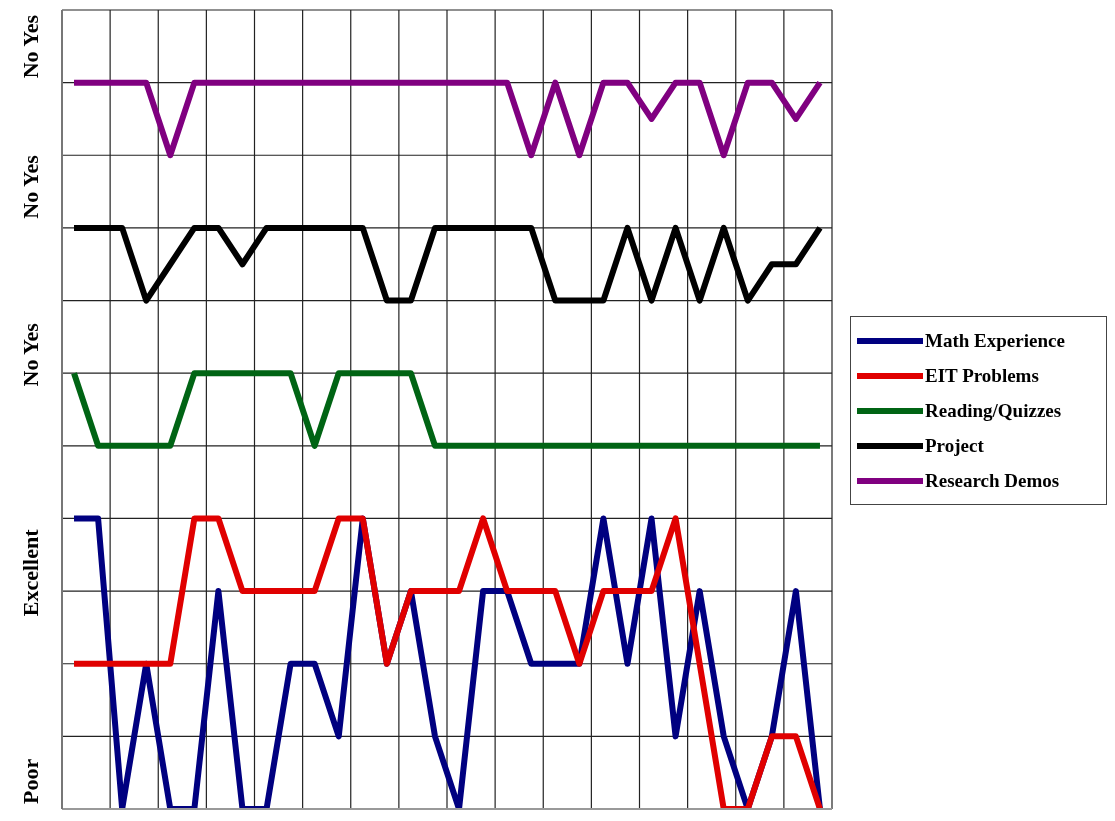 This screenshot has height=821, width=1115. I want to click on legend-label: Math Experience, so click(995, 340).